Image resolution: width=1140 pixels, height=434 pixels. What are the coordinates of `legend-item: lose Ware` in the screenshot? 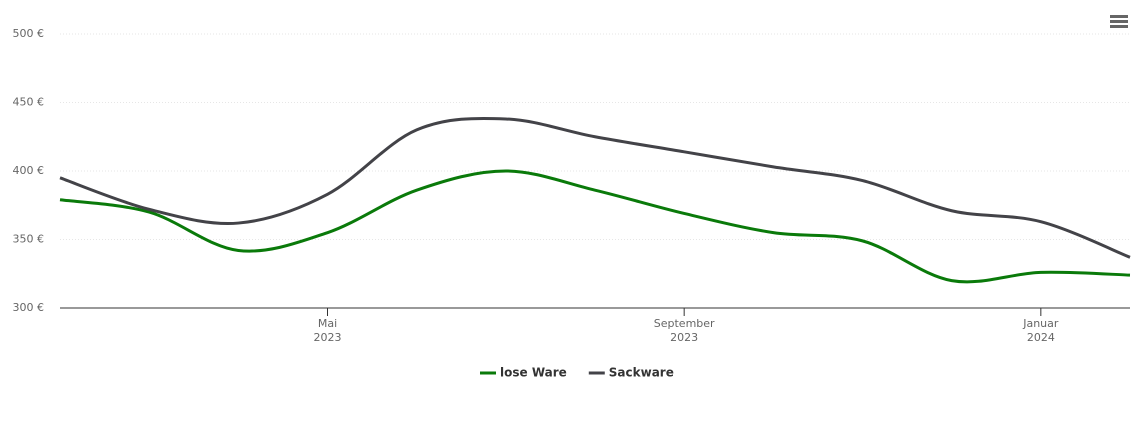 It's located at (523, 373).